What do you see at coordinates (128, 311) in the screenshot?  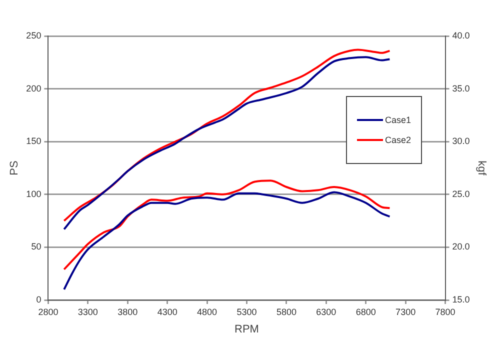 I see `x-tick-label: 3800` at bounding box center [128, 311].